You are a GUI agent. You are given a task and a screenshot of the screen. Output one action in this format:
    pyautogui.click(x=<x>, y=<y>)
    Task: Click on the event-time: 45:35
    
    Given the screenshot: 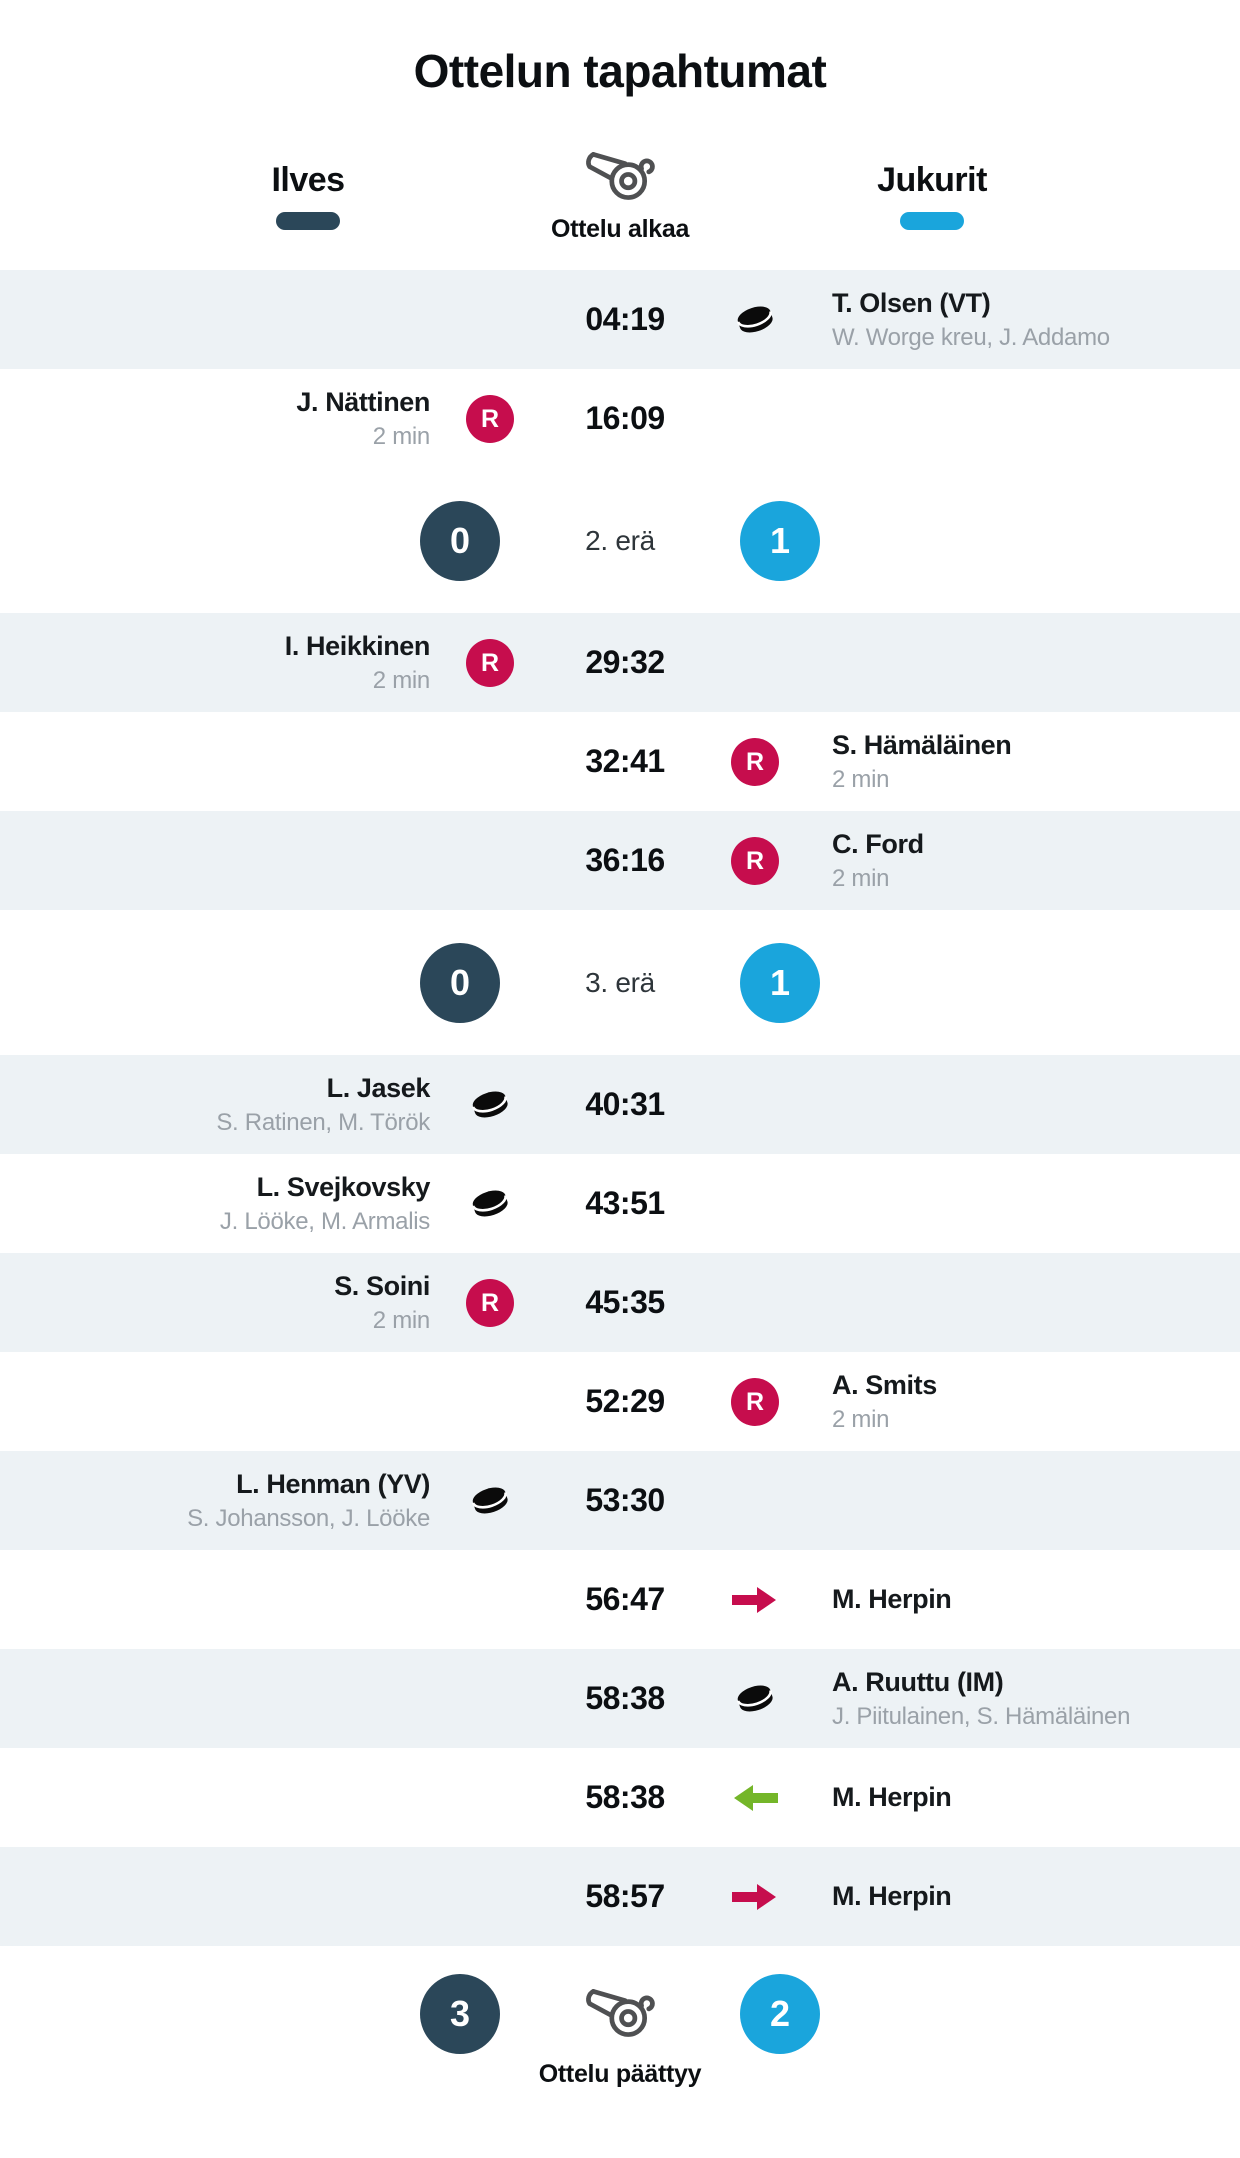 What is the action you would take?
    pyautogui.click(x=625, y=1302)
    